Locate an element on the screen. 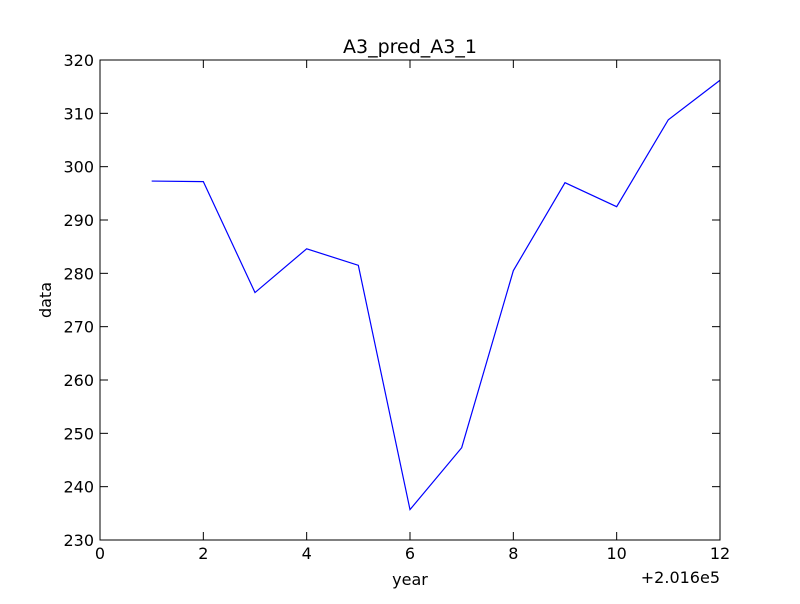 Image resolution: width=800 pixels, height=604 pixels. x-tick-label: 10 is located at coordinates (616, 553).